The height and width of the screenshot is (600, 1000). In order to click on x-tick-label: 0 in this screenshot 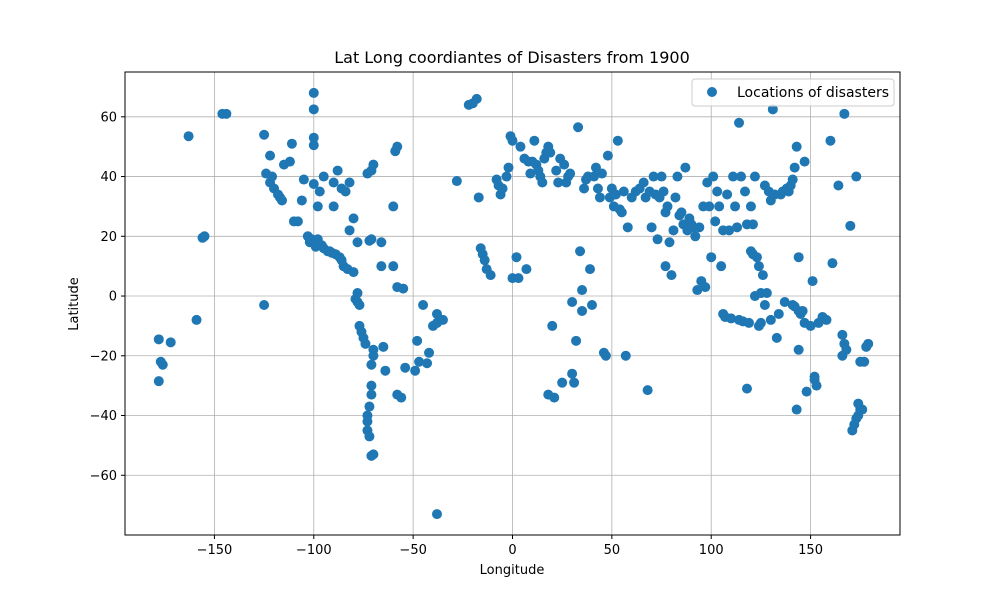, I will do `click(512, 550)`.